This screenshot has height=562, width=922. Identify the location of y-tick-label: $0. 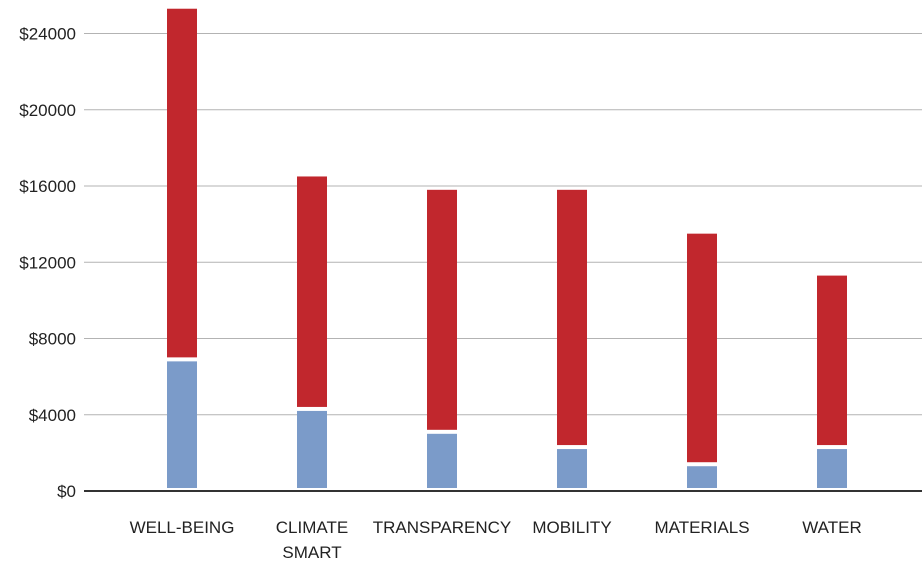
(66, 491).